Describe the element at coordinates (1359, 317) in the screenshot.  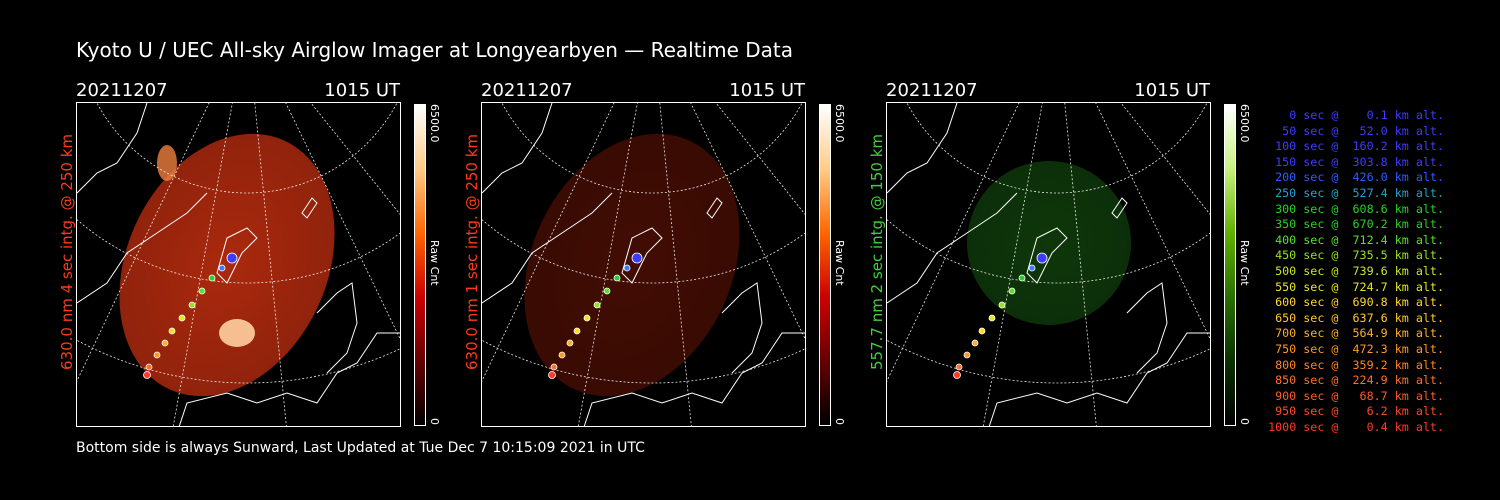
I see `legend-entry: 650 sec @ 637.6 km alt.` at that location.